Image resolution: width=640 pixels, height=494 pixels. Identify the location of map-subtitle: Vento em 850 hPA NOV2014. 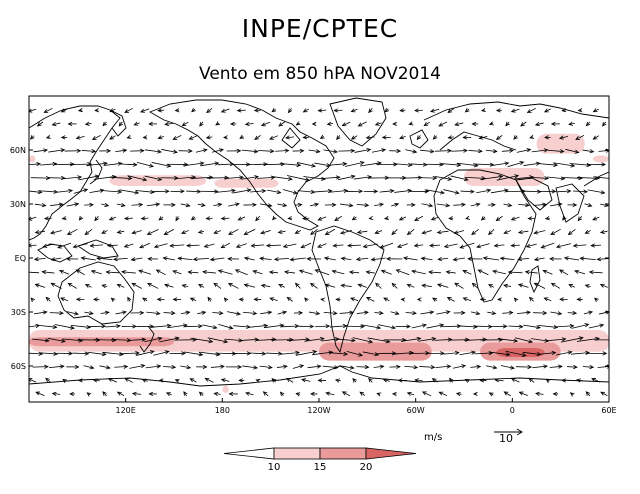
(320, 74).